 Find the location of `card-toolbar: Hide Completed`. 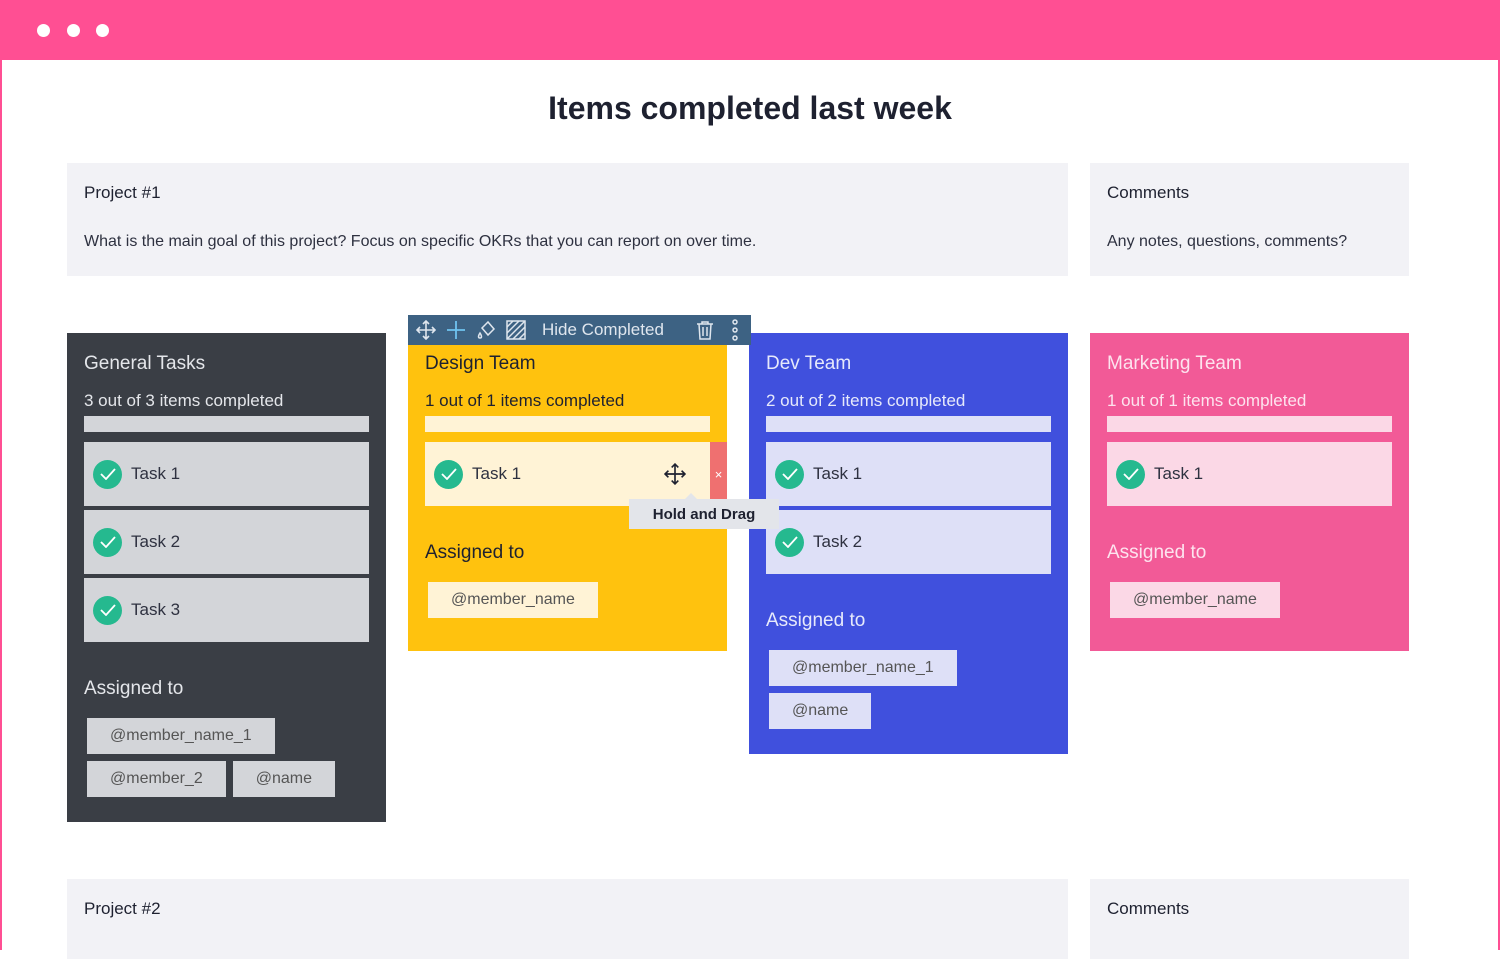

card-toolbar: Hide Completed is located at coordinates (579, 330).